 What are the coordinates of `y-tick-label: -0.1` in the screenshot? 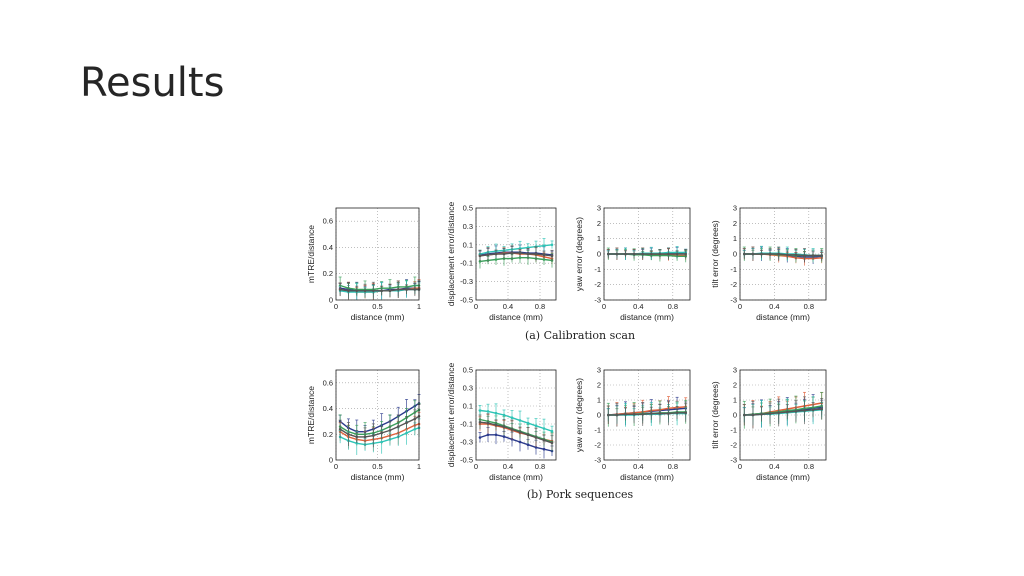 It's located at (466, 424).